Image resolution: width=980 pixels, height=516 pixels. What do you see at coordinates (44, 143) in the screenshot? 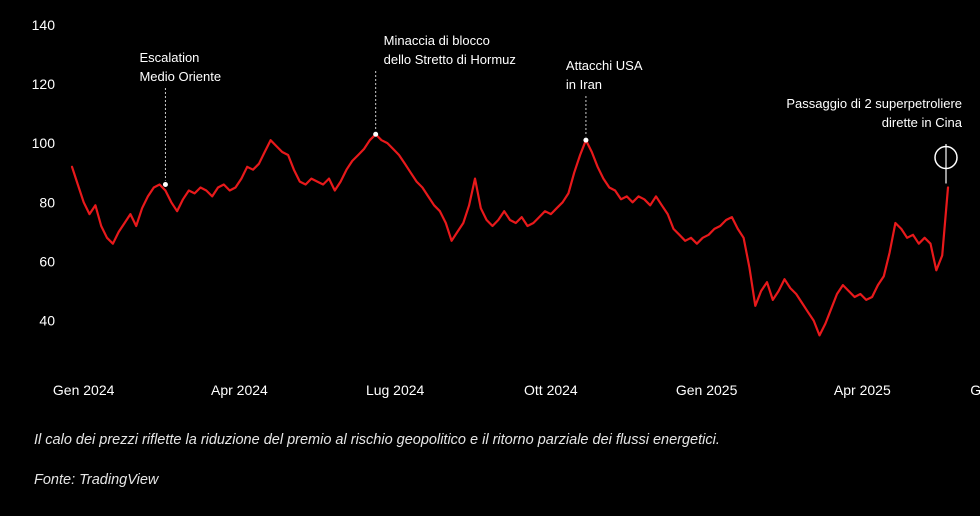
I see `y-tick-label: 100` at bounding box center [44, 143].